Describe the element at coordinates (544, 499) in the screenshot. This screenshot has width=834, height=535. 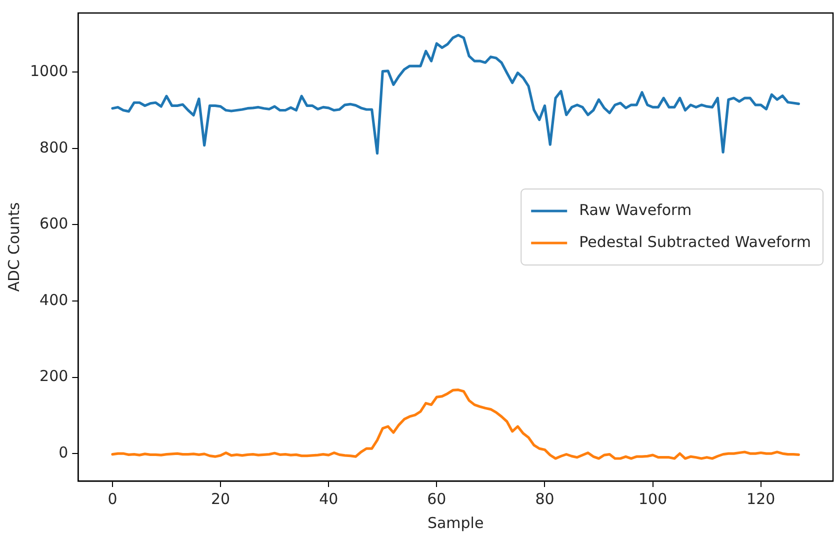
I see `x-tick-label: 80` at that location.